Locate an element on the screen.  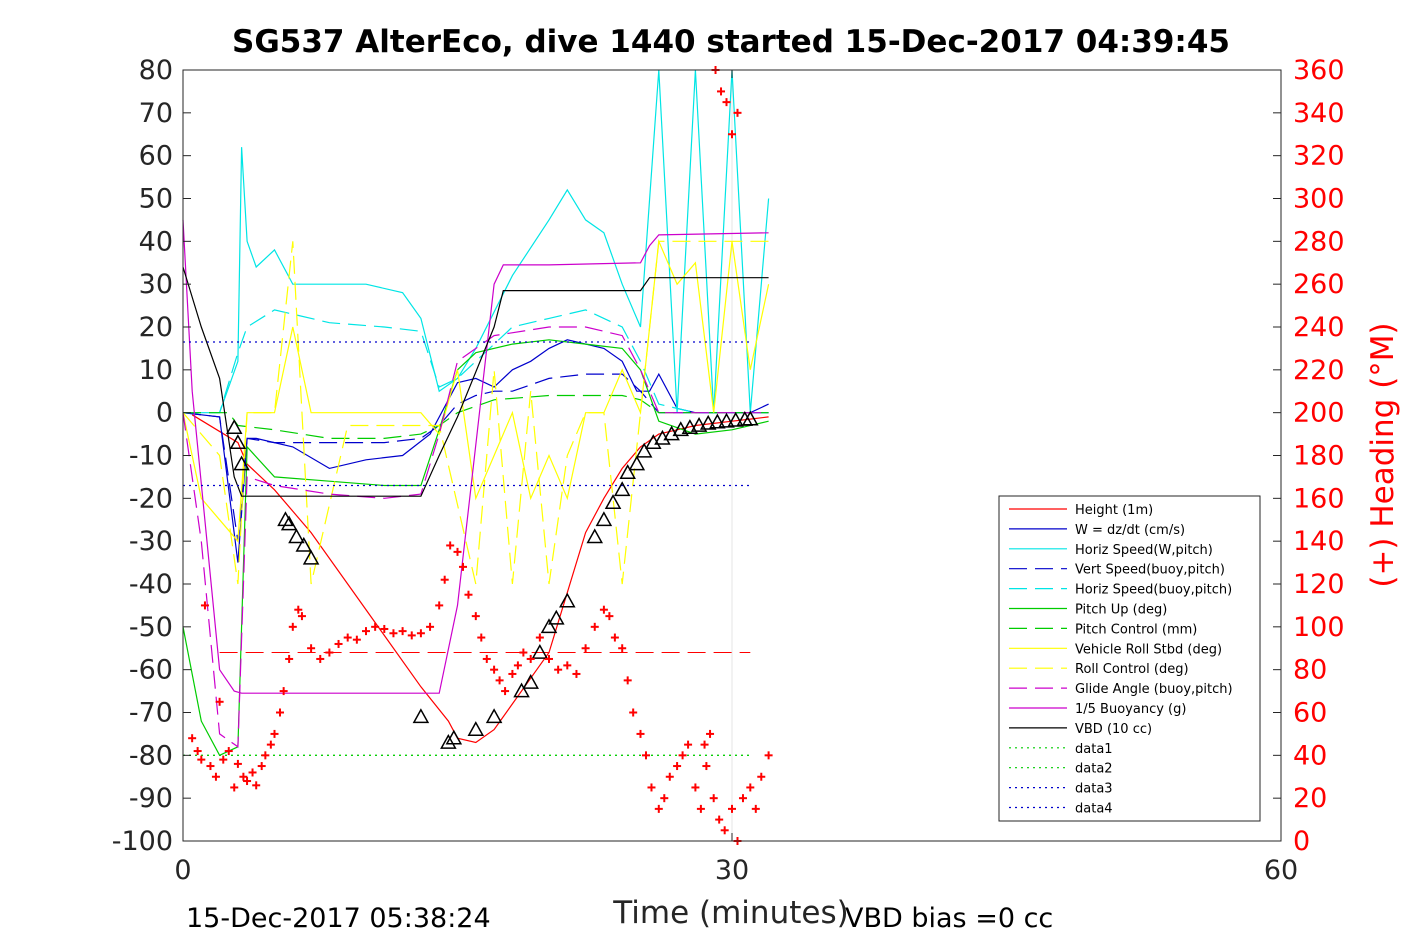
y-right-tick-label: 120 is located at coordinates (1319, 584).